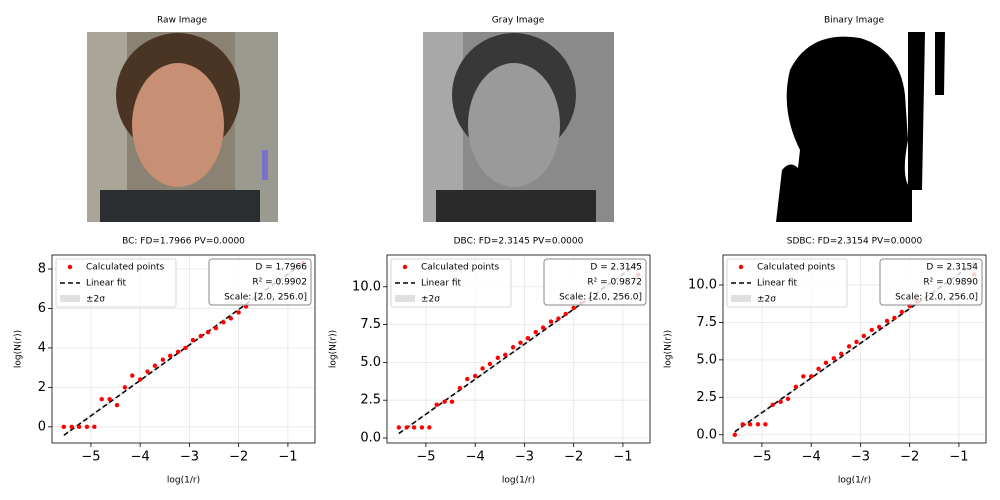 The width and height of the screenshot is (1000, 500). What do you see at coordinates (370, 438) in the screenshot?
I see `y-tick-label: 0.0` at bounding box center [370, 438].